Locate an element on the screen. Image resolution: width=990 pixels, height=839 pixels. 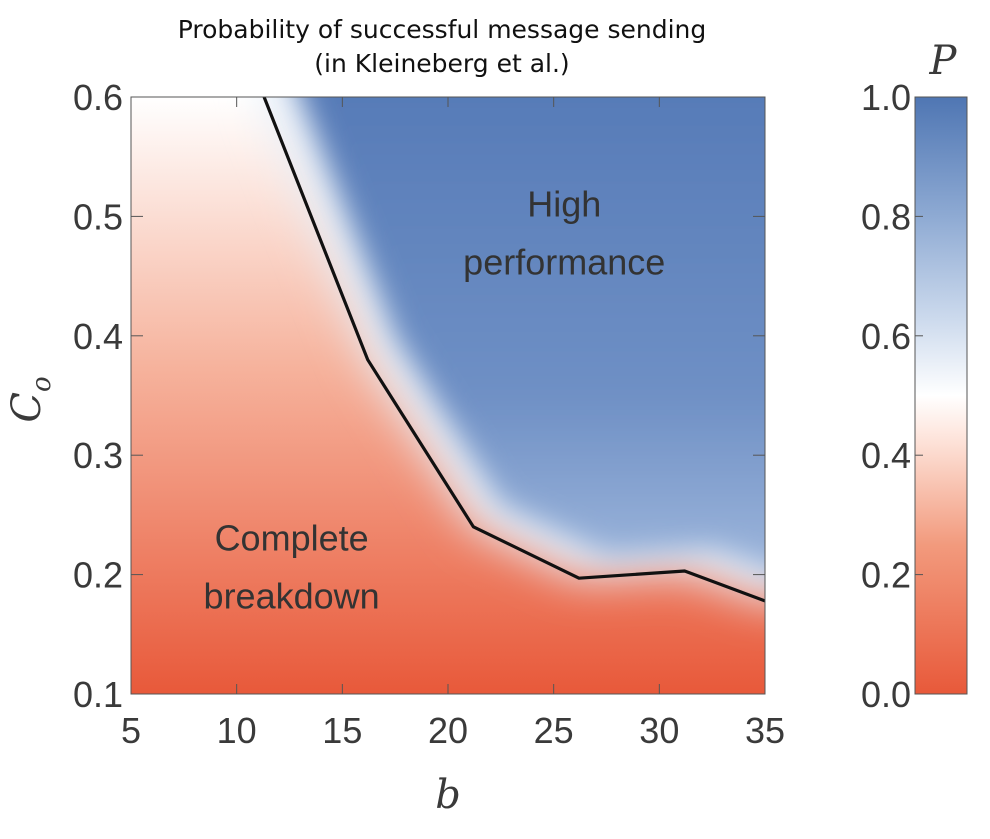
y-tick-label: 0.6 is located at coordinates (98, 97).